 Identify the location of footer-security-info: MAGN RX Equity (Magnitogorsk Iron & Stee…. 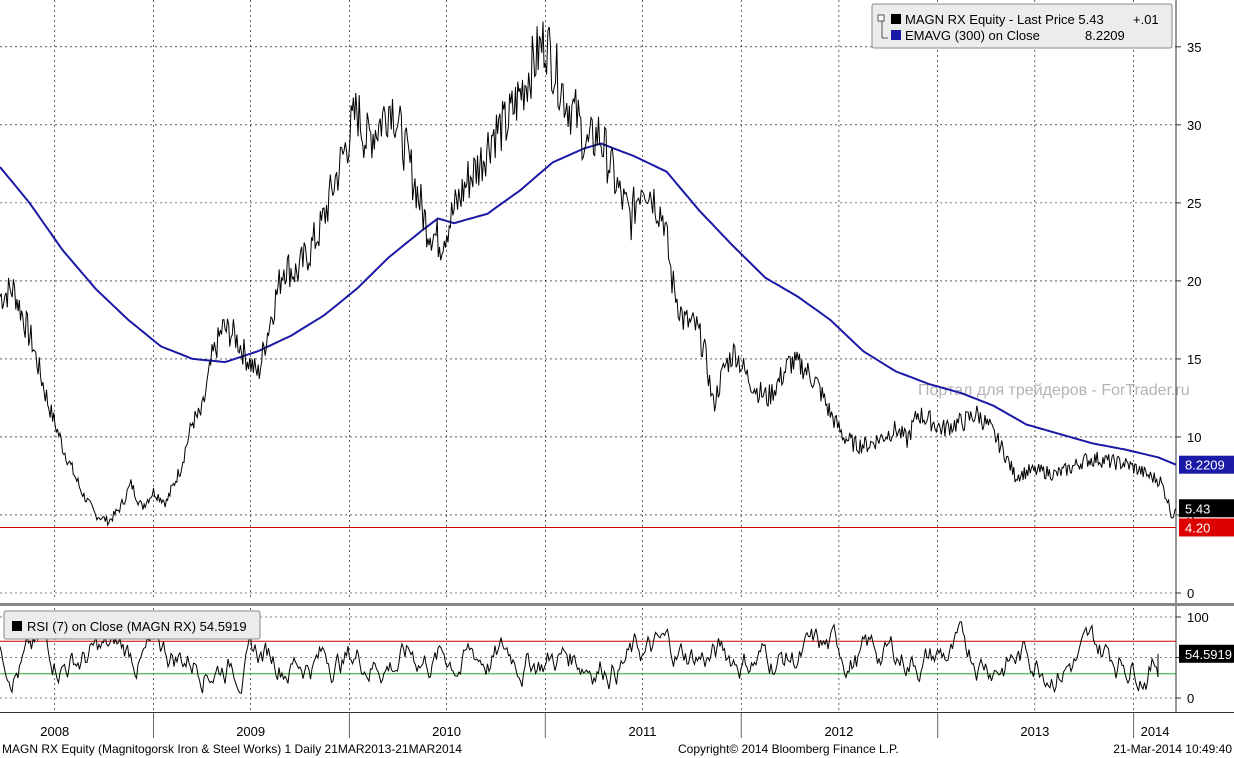
(232, 749).